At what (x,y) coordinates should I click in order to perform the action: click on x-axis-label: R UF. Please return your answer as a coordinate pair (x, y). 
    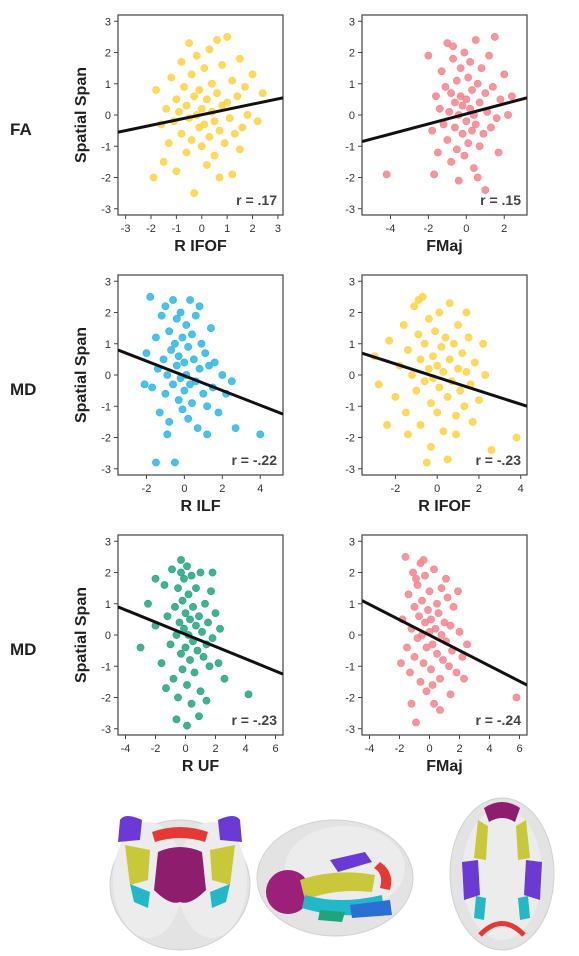
    Looking at the image, I should click on (201, 766).